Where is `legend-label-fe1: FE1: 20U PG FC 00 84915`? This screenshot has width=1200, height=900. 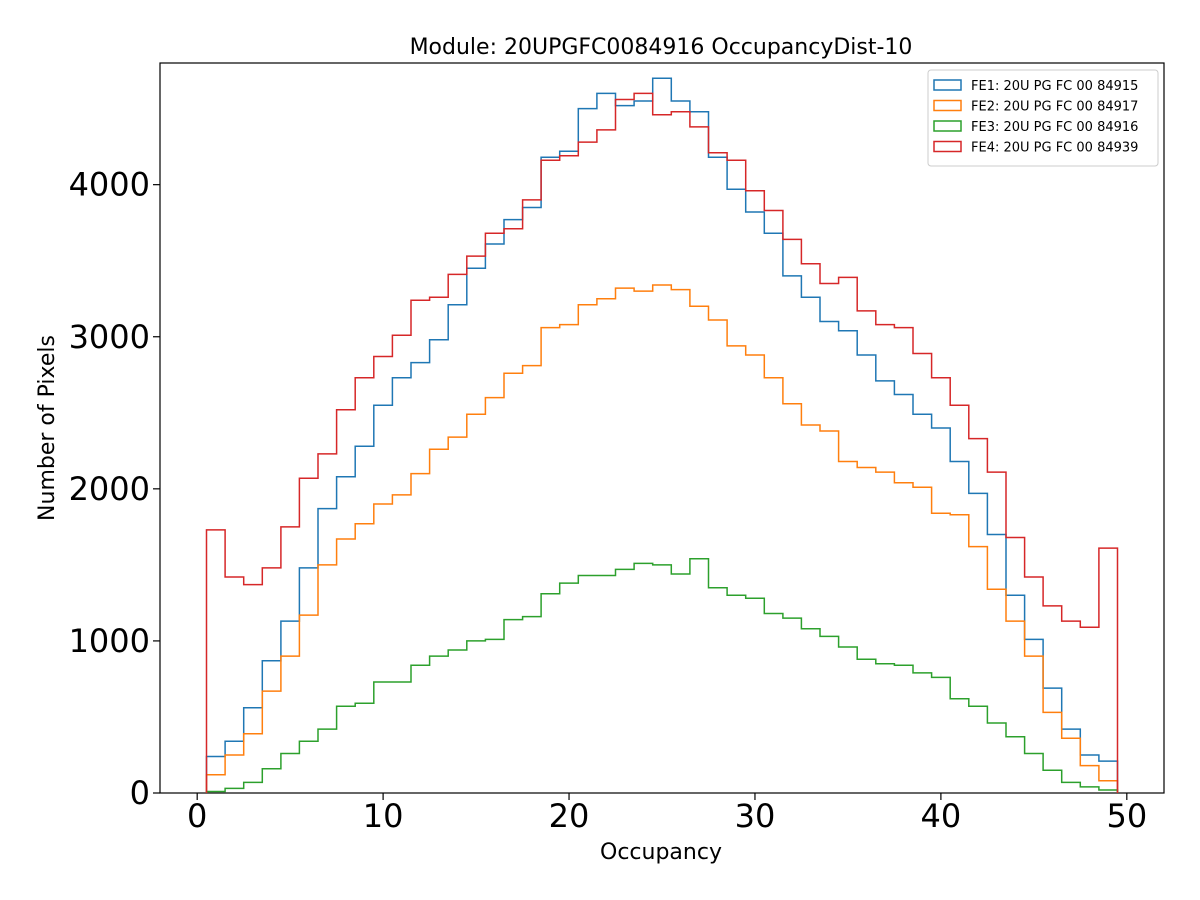 legend-label-fe1: FE1: 20U PG FC 00 84915 is located at coordinates (1054, 86).